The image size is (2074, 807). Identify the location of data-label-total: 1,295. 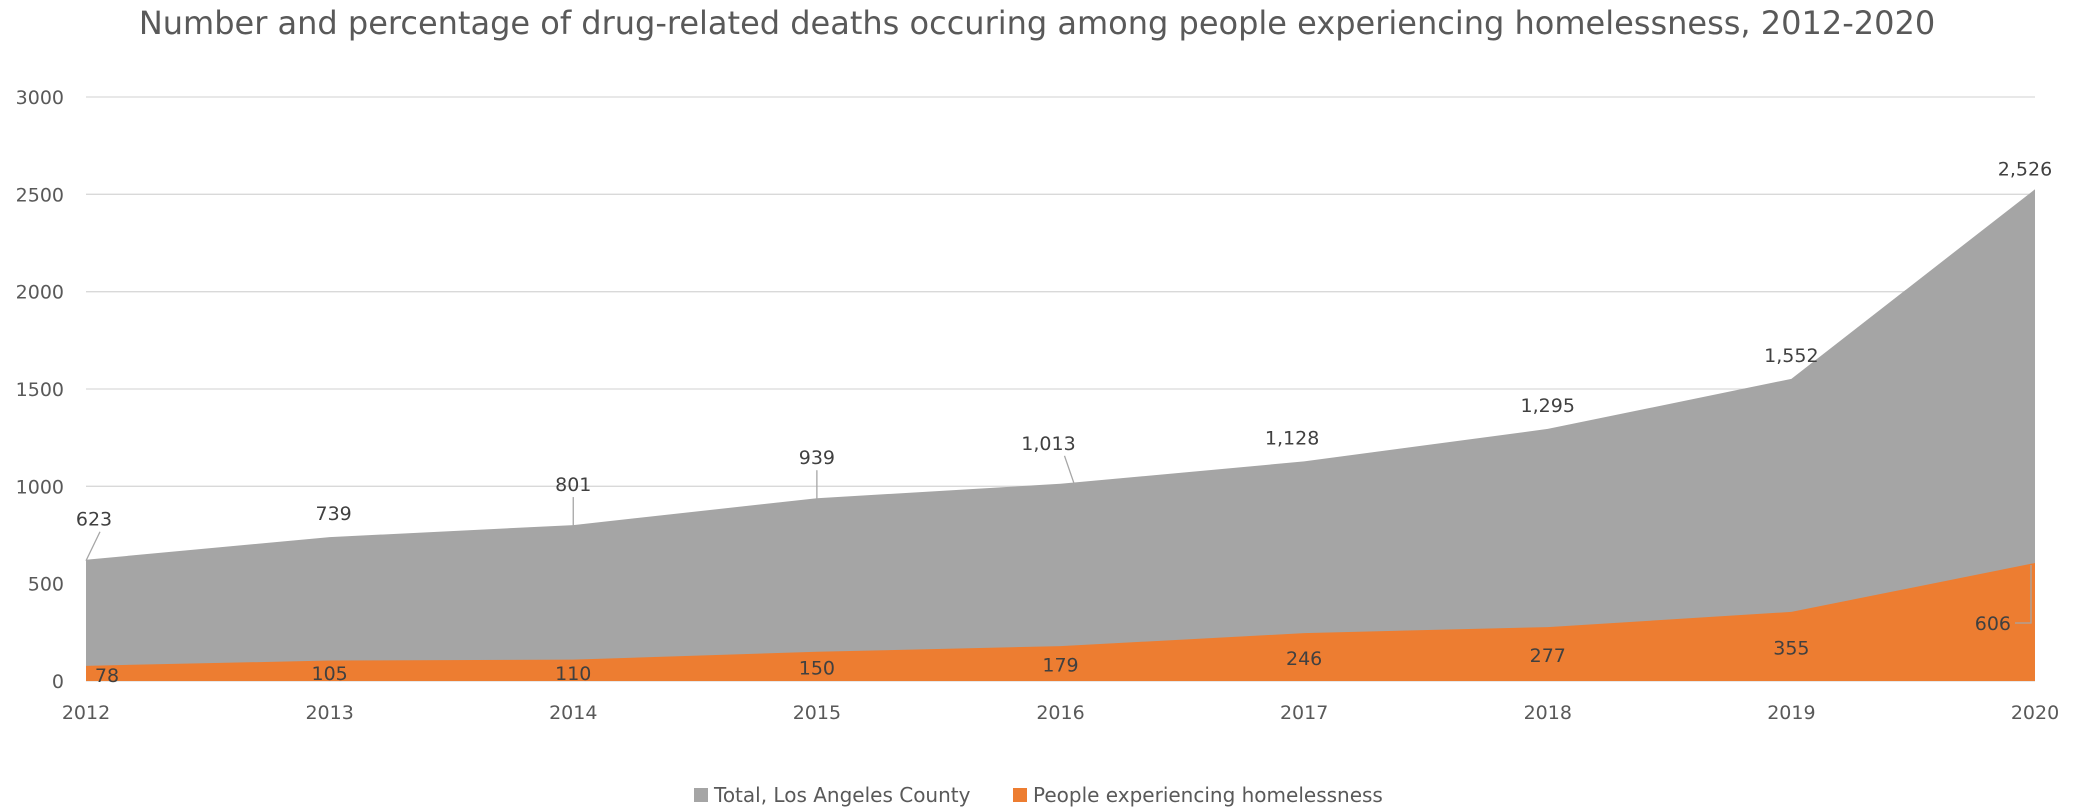
(1548, 406).